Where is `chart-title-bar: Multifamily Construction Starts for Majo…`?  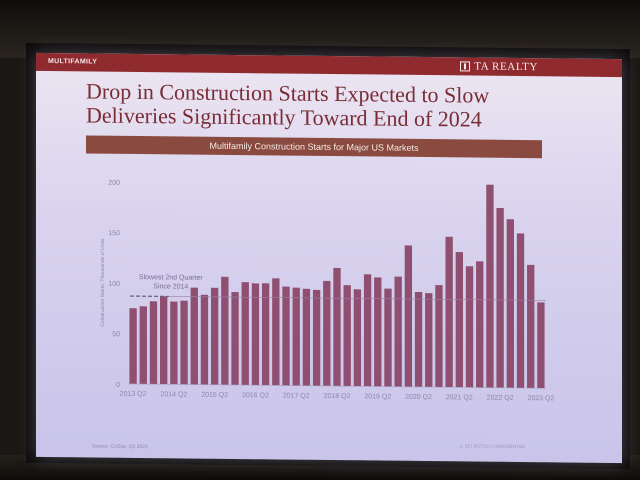
chart-title-bar: Multifamily Construction Starts for Majo… is located at coordinates (314, 147).